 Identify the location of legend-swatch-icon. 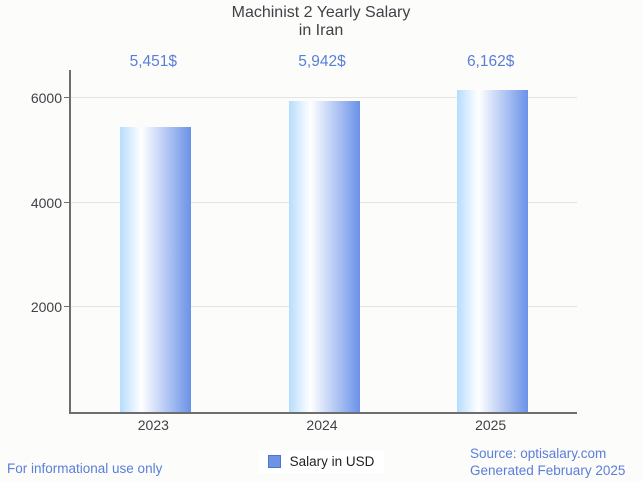
(274, 461).